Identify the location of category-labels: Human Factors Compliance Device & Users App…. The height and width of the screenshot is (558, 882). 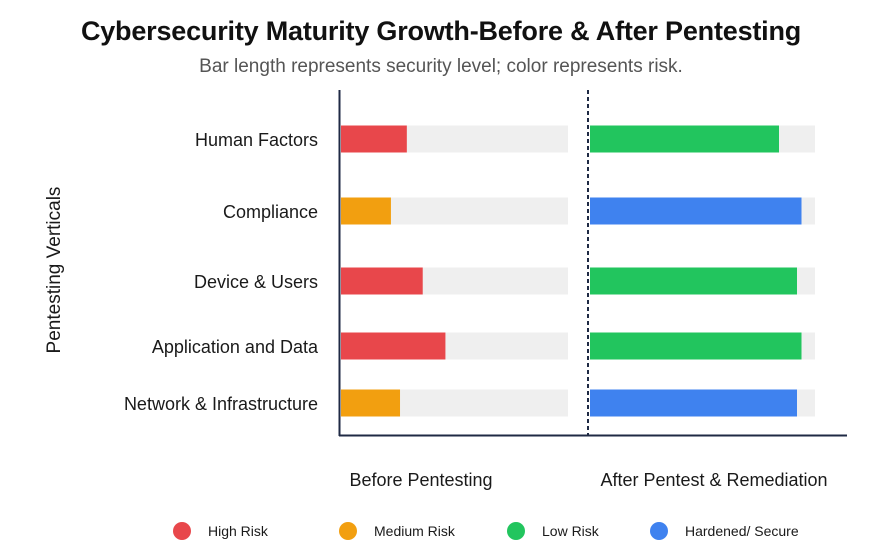
(221, 272).